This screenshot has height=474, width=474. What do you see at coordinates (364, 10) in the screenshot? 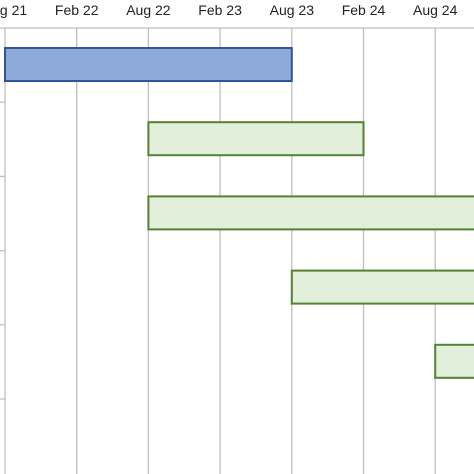
I see `x-tick-label: Feb 24` at bounding box center [364, 10].